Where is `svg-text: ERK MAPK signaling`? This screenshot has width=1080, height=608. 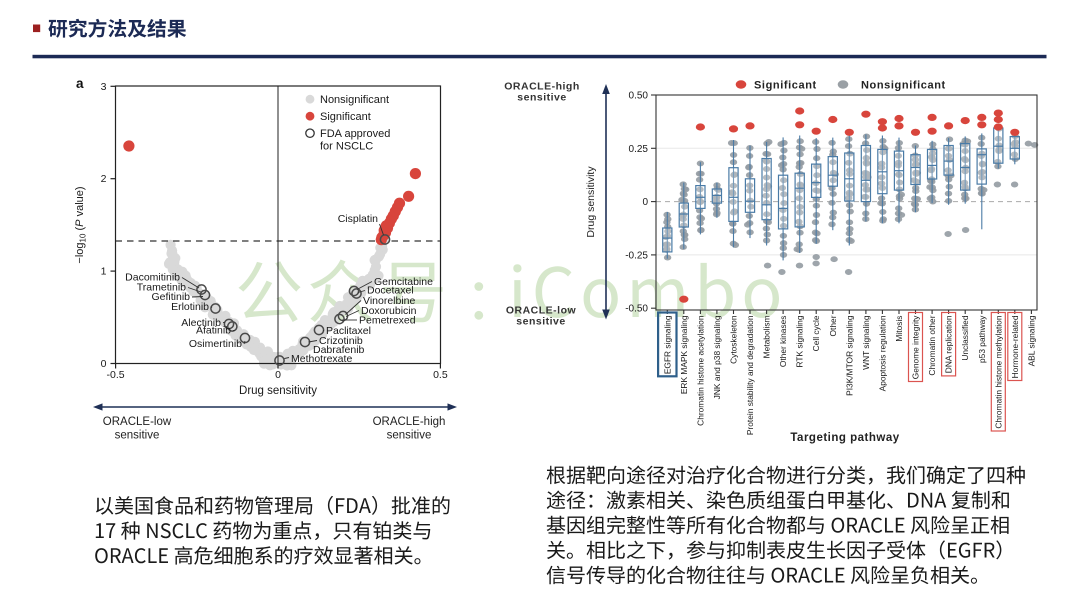
svg-text: ERK MAPK signaling is located at coordinates (684, 354).